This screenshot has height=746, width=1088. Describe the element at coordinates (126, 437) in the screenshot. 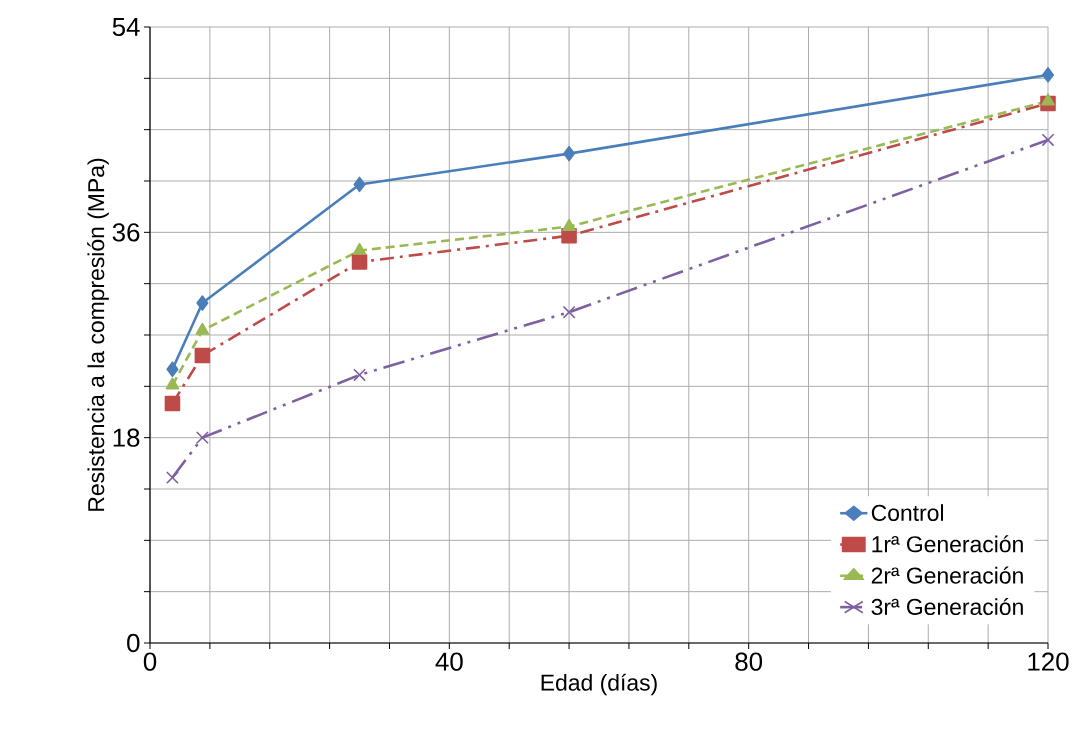

I see `y-tick-label: 18` at that location.